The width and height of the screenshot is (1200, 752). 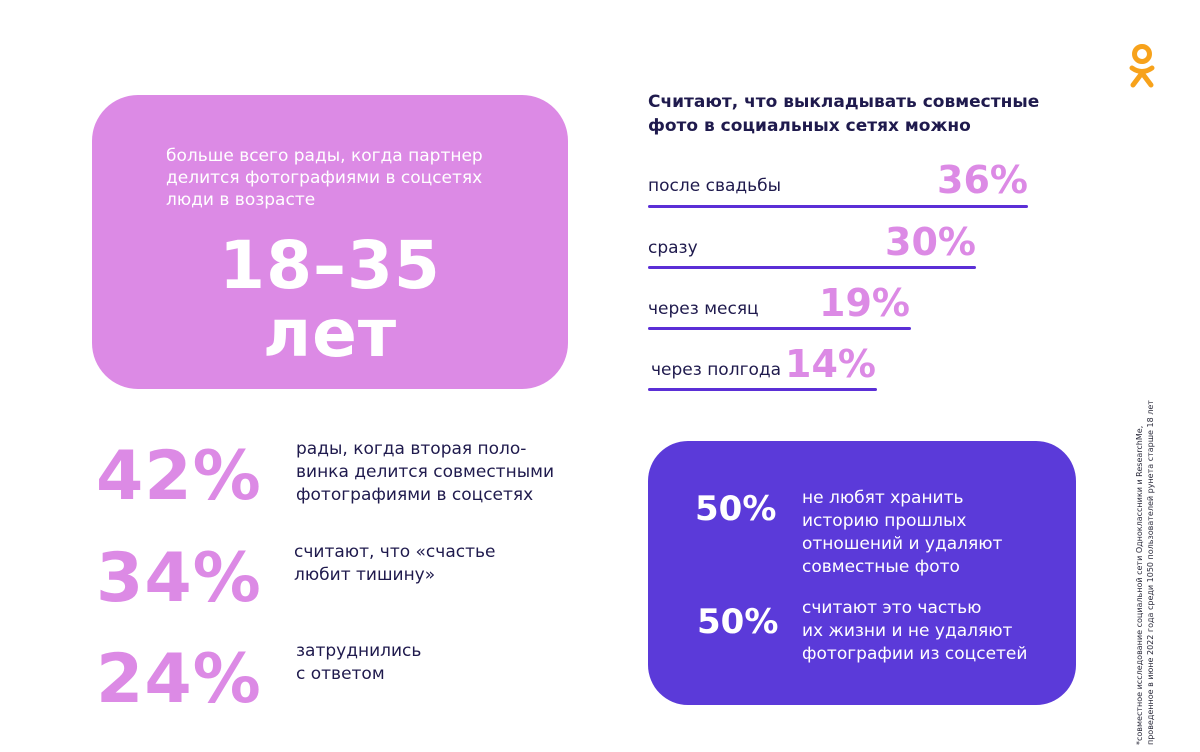 What do you see at coordinates (716, 370) in the screenshot?
I see `timing-label: через полгода` at bounding box center [716, 370].